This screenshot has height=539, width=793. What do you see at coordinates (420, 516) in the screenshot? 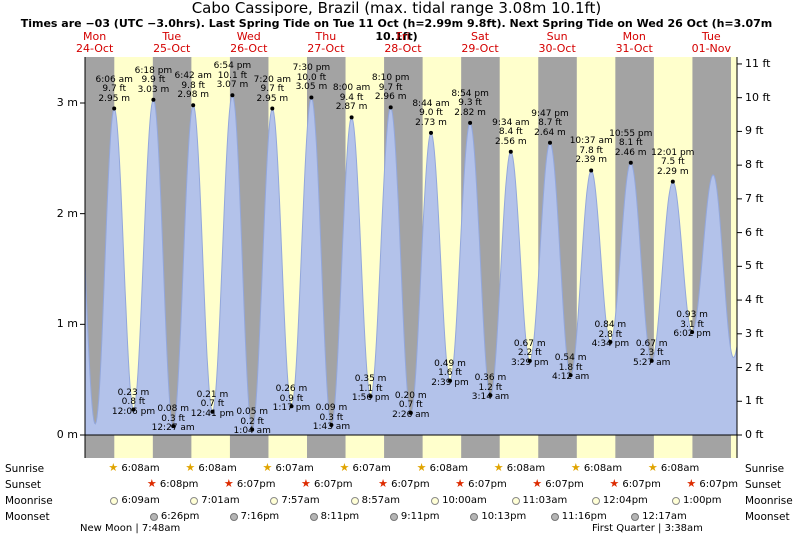
I see `astro-time: 9:11pm` at bounding box center [420, 516].